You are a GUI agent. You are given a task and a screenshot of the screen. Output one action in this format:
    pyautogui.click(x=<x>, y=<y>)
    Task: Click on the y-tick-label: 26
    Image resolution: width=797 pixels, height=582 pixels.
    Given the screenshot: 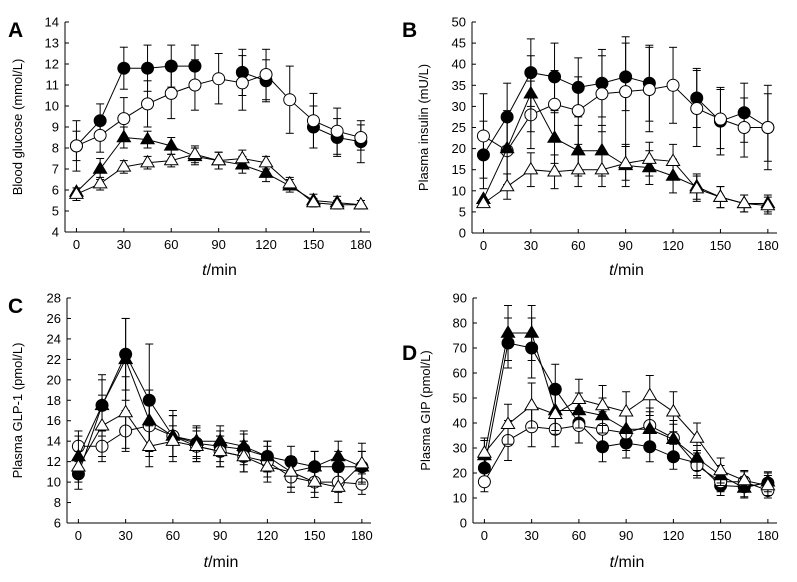 What is the action you would take?
    pyautogui.click(x=54, y=318)
    